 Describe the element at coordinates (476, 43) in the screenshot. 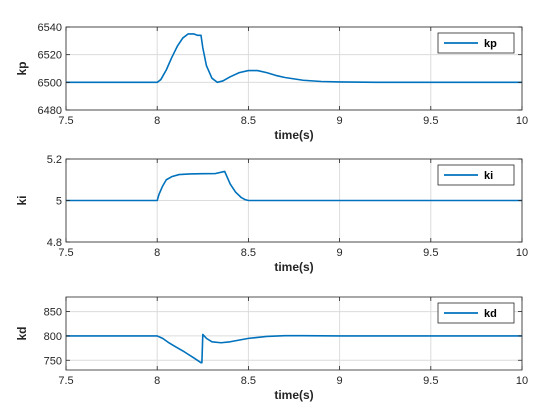

I see `legend: kp` at that location.